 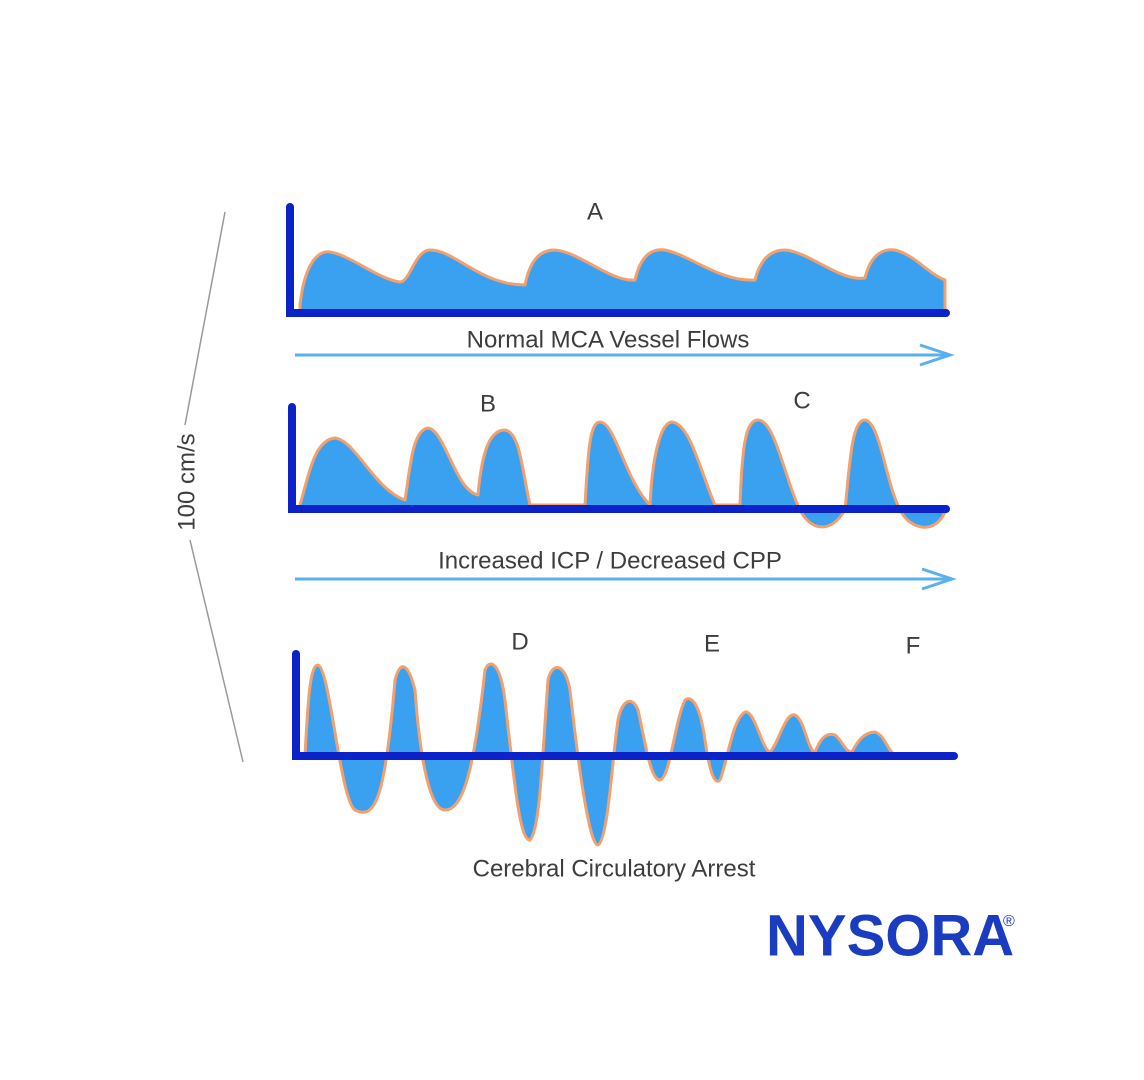 I want to click on panel-label: C, so click(x=801, y=400).